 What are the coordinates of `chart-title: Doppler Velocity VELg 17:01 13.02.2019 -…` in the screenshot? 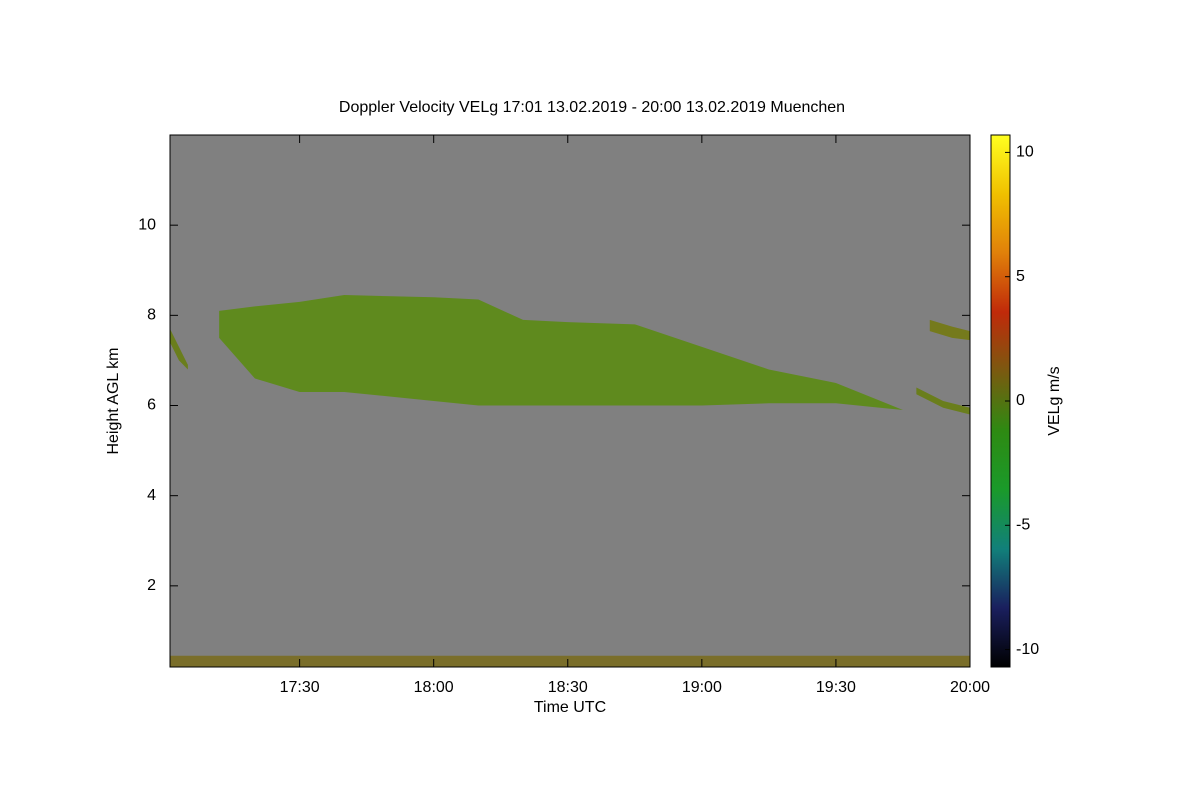 It's located at (592, 107).